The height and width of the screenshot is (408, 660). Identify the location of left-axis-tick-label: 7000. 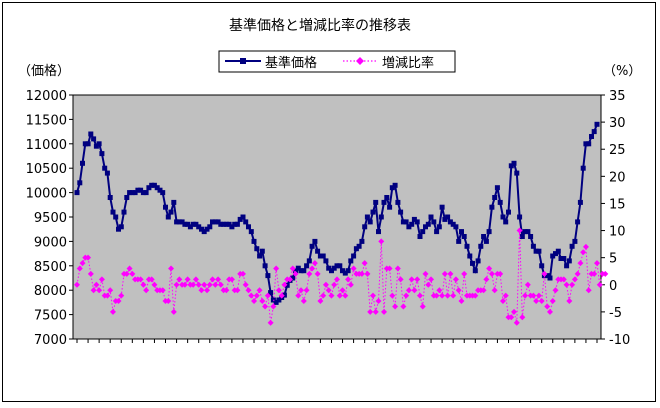
(50, 340).